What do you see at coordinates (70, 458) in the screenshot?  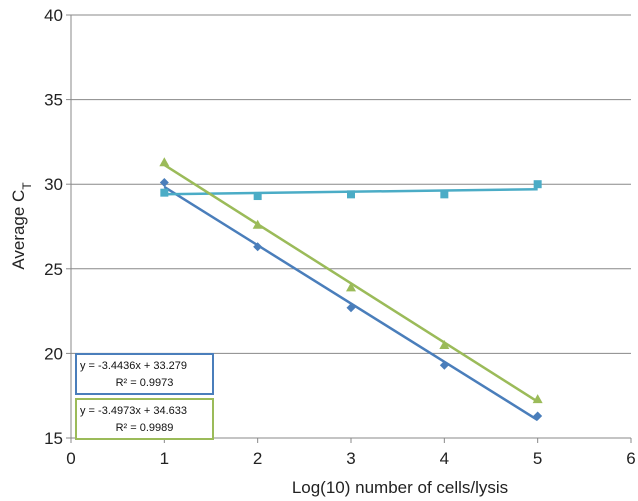 I see `x-tick-label-0: 0` at bounding box center [70, 458].